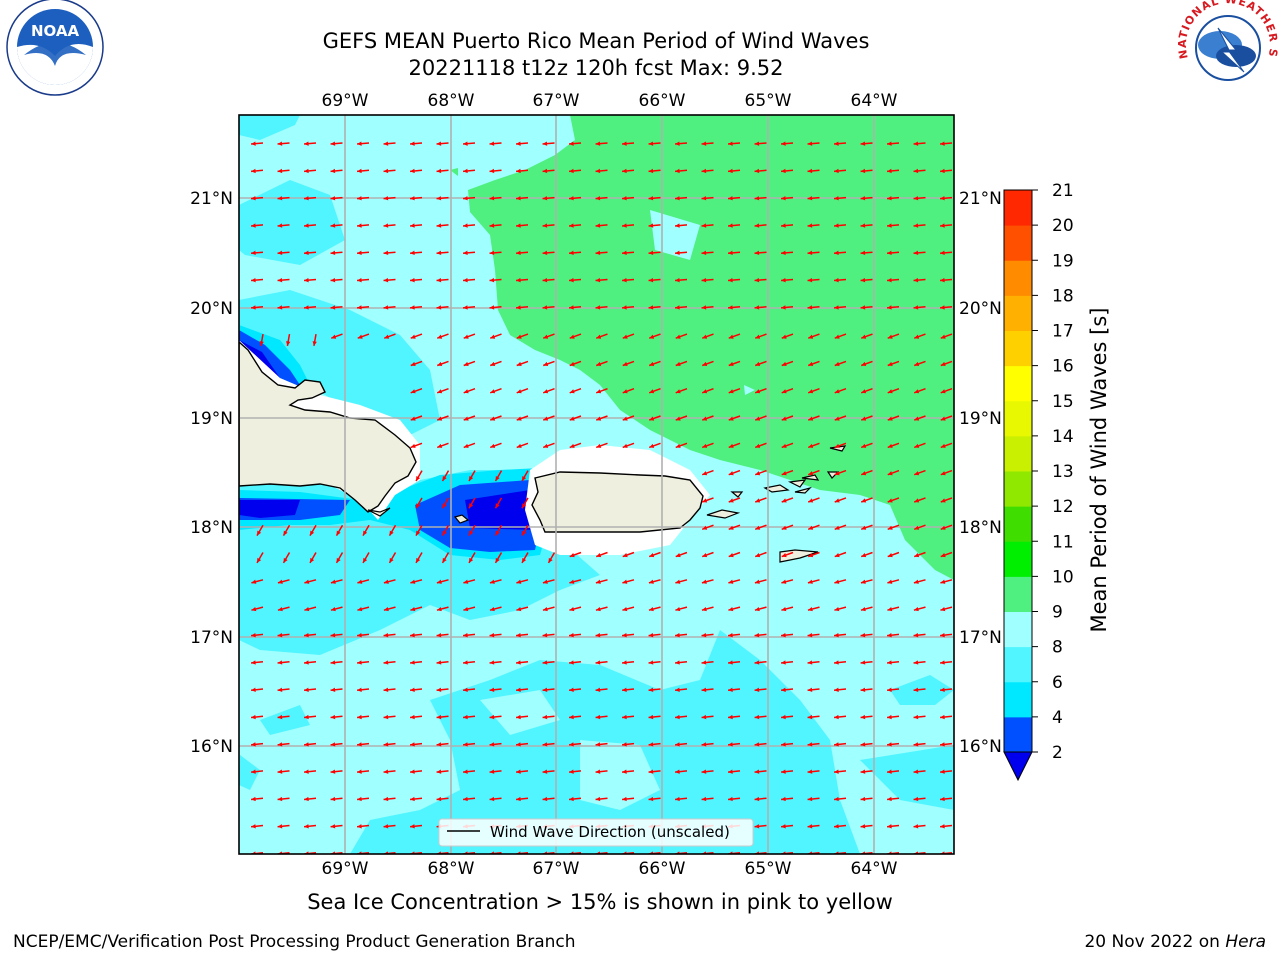 Image resolution: width=1280 pixels, height=960 pixels. Describe the element at coordinates (1245, 942) in the screenshot. I see `footer-machine: Hera` at that location.